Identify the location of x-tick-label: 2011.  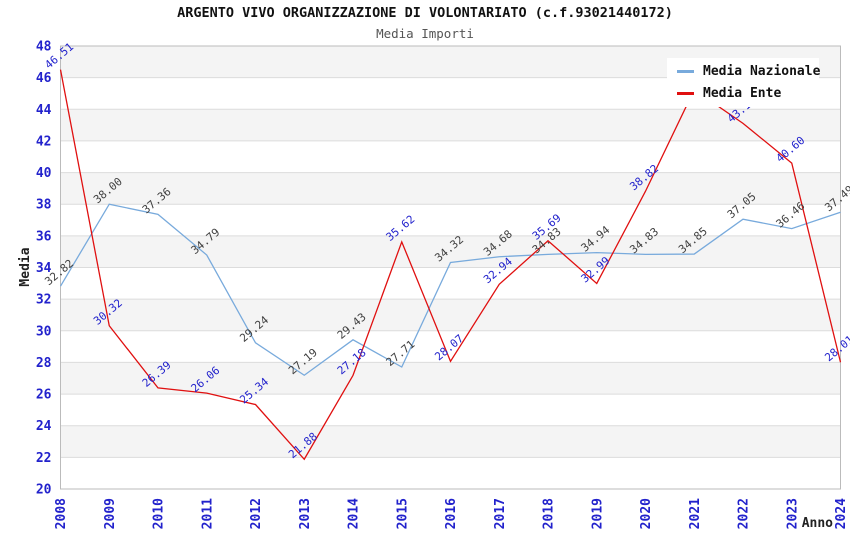
(207, 513).